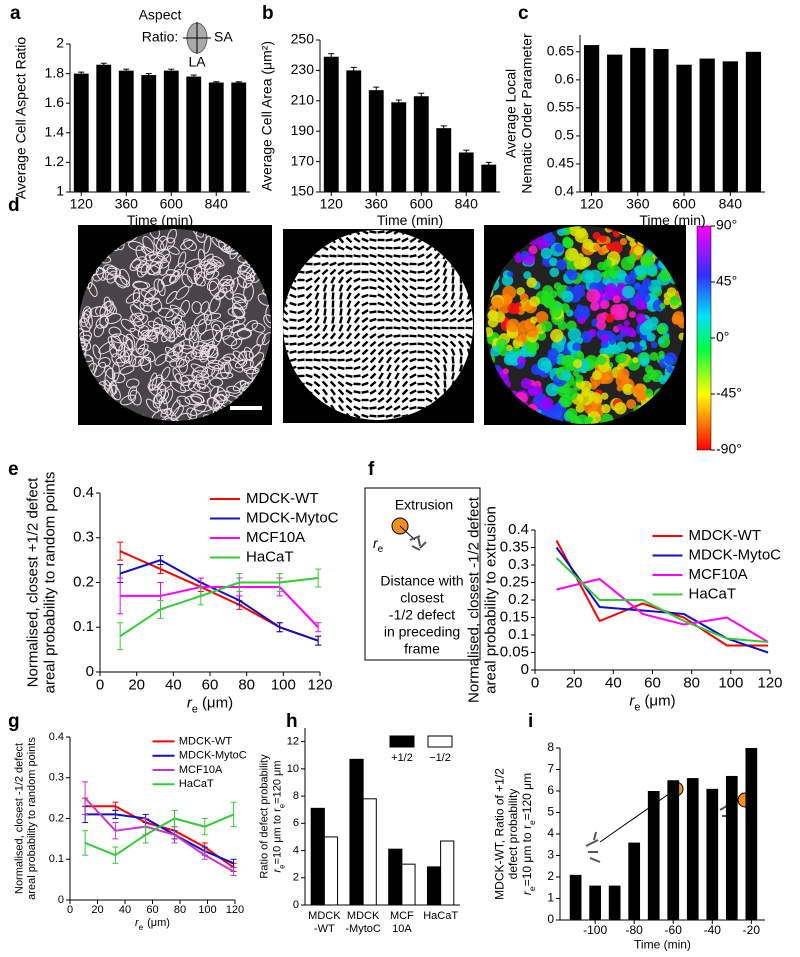 This screenshot has height=957, width=800. I want to click on x-tick-label: MDCK, so click(324, 916).